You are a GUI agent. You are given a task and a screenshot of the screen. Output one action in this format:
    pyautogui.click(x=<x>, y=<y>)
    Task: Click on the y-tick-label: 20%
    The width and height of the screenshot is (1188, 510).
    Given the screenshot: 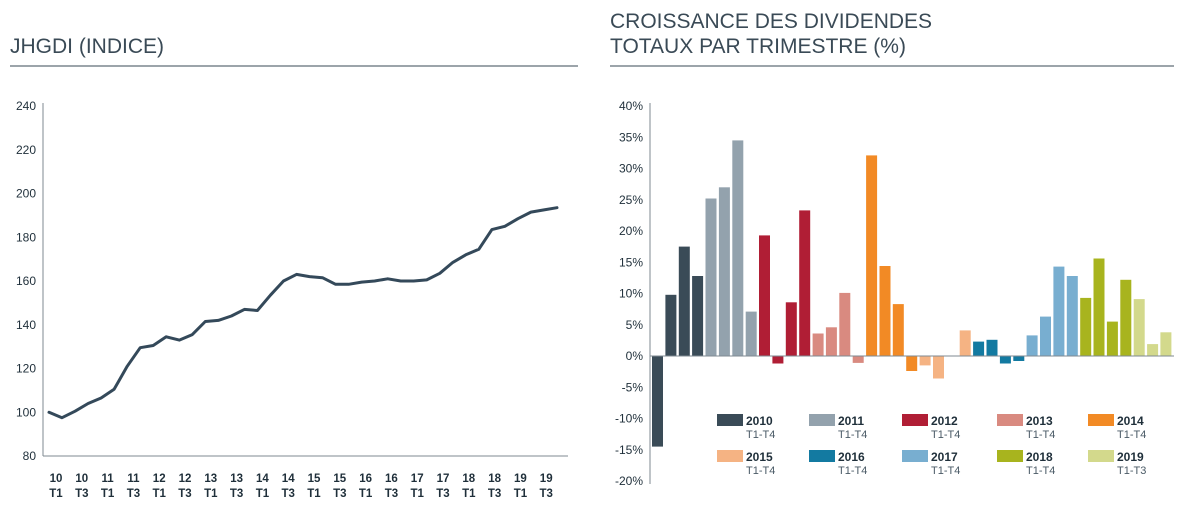 What is the action you would take?
    pyautogui.click(x=631, y=231)
    